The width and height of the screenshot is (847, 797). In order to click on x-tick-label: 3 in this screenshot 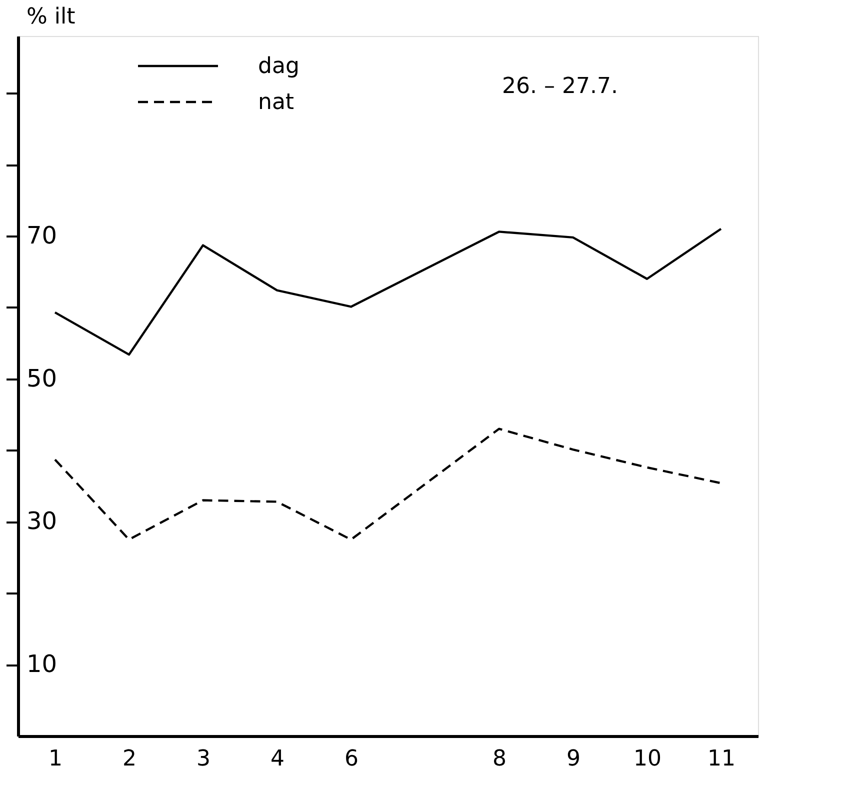, I will do `click(203, 759)`.